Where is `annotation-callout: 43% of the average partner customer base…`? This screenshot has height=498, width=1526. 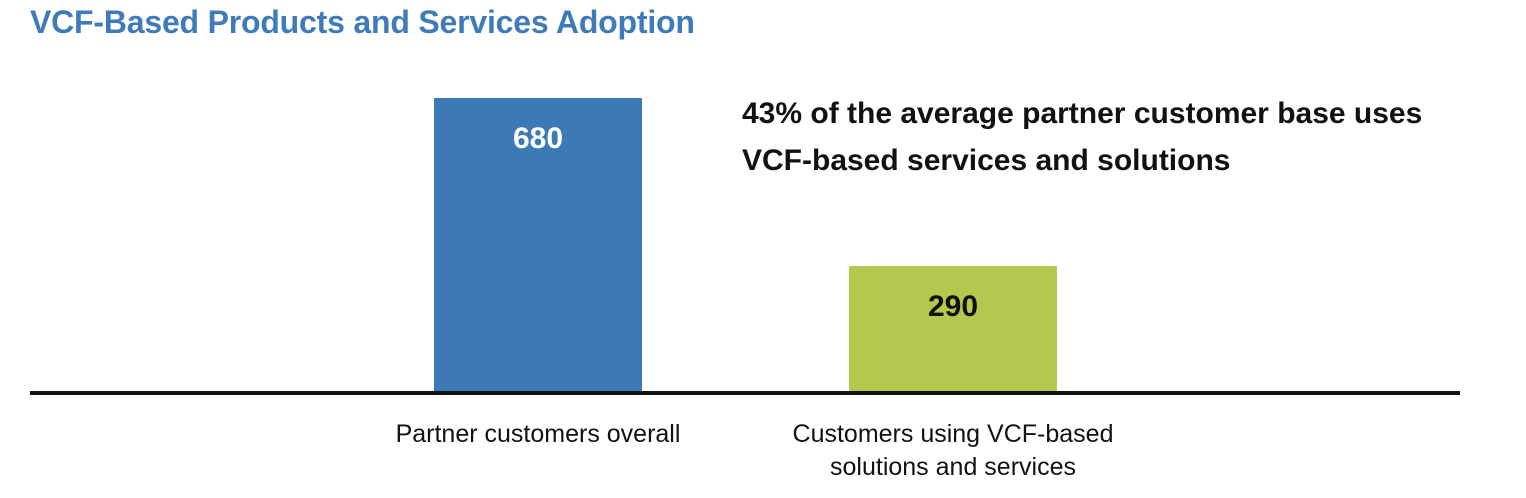
annotation-callout: 43% of the average partner customer base… is located at coordinates (1082, 137).